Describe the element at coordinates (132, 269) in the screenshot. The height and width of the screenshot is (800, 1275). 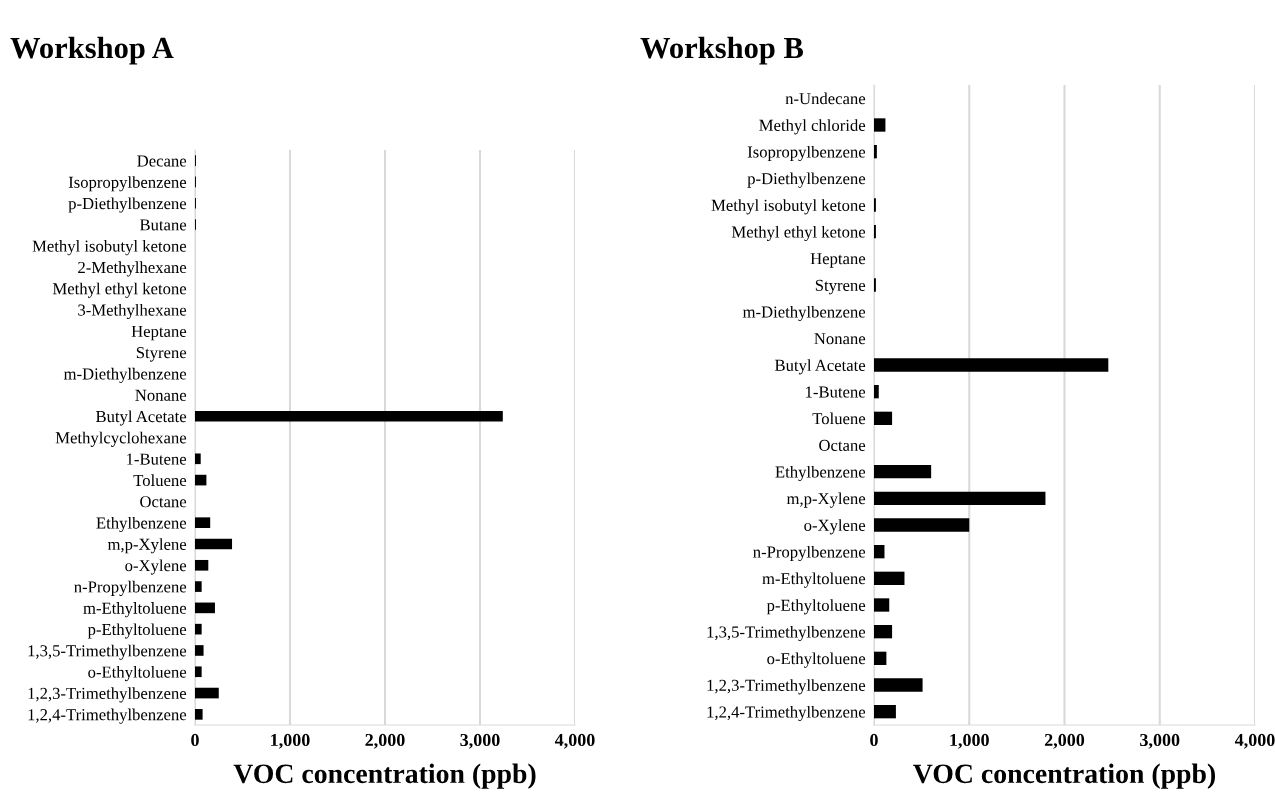
I see `y-tick-label: 2-Methylhexane` at that location.